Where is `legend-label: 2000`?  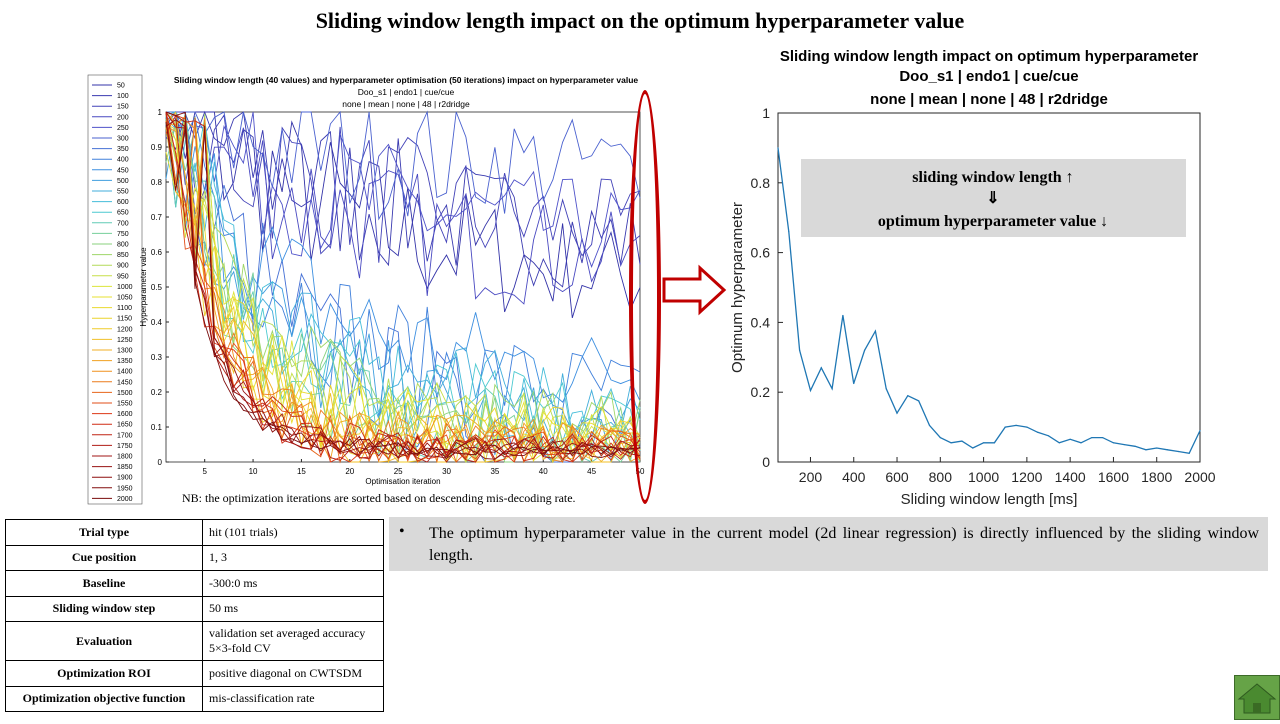
legend-label: 2000 is located at coordinates (125, 499).